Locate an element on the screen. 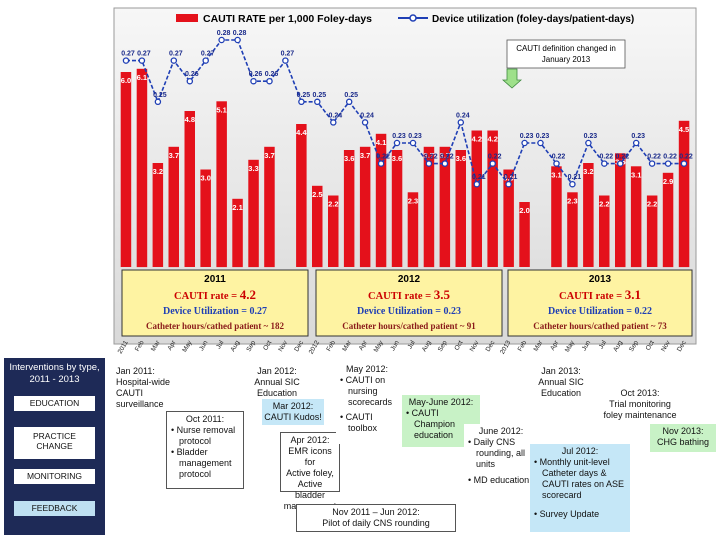 This screenshot has height=540, width=720. bar-label: 3.0 is located at coordinates (508, 178).